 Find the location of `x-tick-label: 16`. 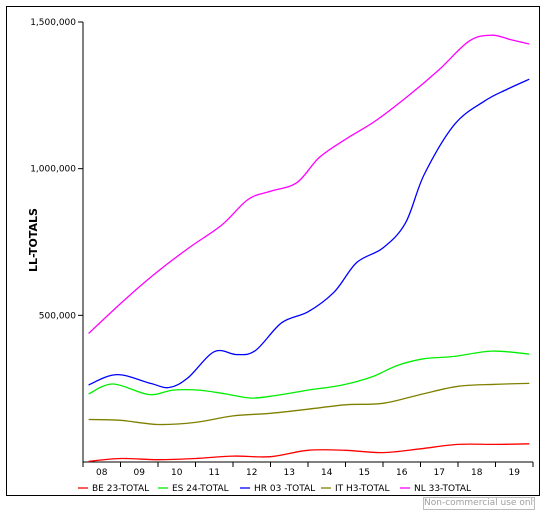

x-tick-label: 16 is located at coordinates (402, 473).